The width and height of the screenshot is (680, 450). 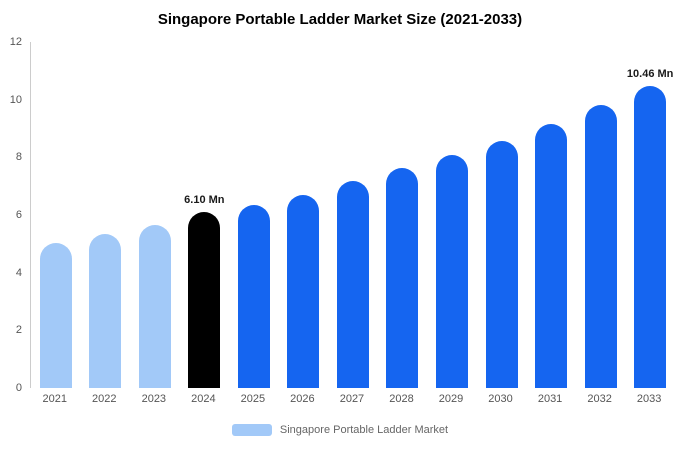 I want to click on x-tick-label: 2026, so click(x=302, y=399).